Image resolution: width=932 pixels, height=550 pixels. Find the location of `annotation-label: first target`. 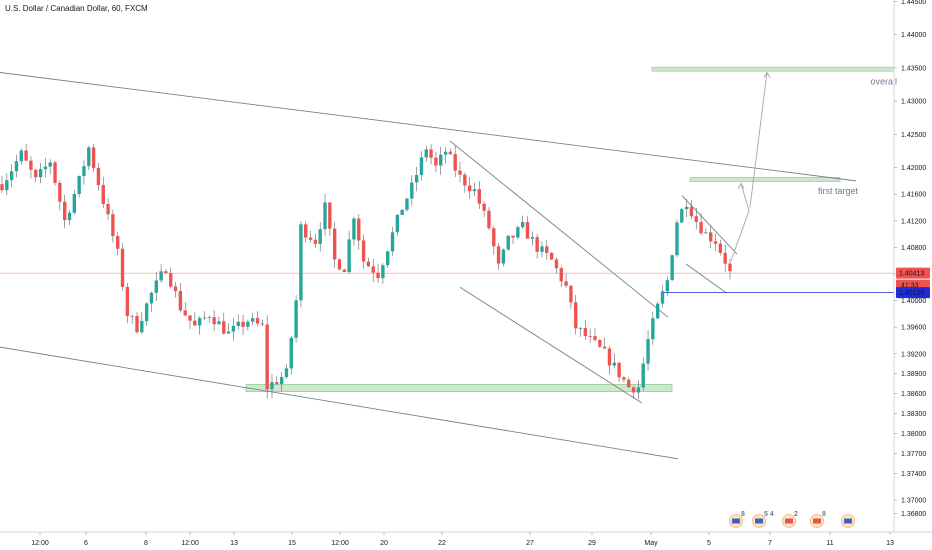

annotation-label: first target is located at coordinates (838, 191).